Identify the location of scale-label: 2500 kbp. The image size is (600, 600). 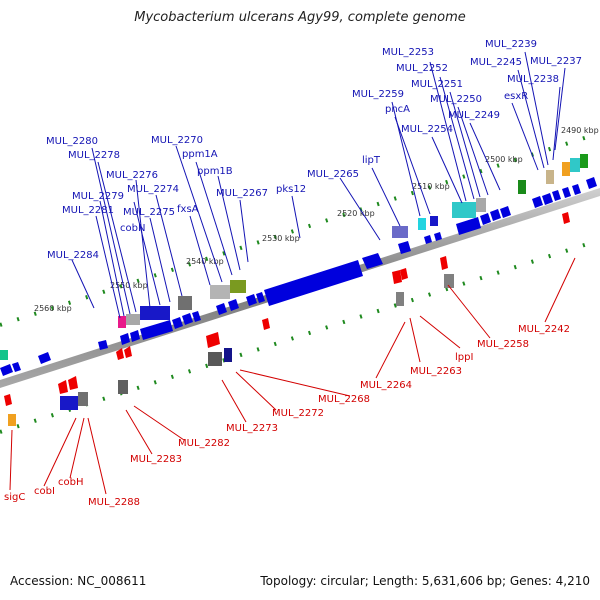
(504, 159).